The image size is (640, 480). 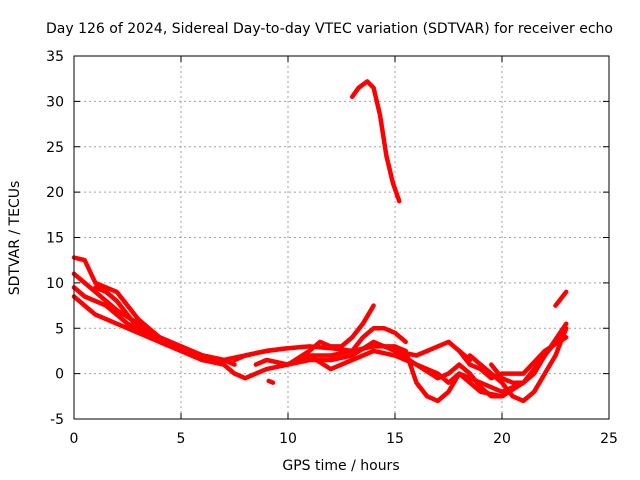 I want to click on y-tick-label: 25, so click(x=55, y=148).